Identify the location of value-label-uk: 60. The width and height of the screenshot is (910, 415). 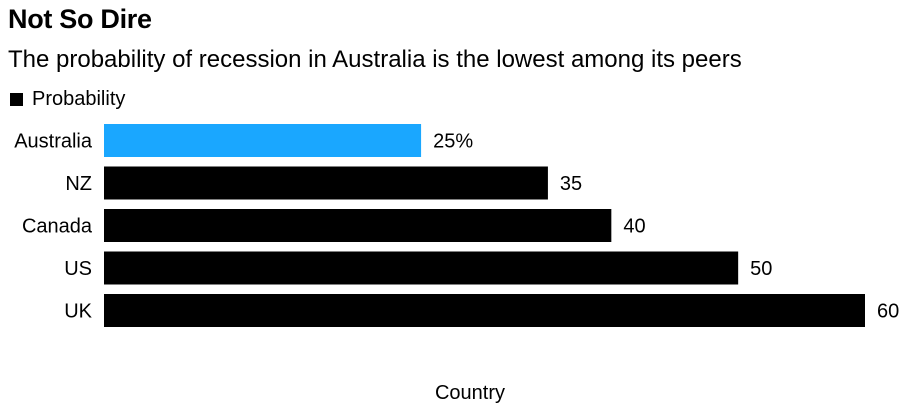
(888, 312).